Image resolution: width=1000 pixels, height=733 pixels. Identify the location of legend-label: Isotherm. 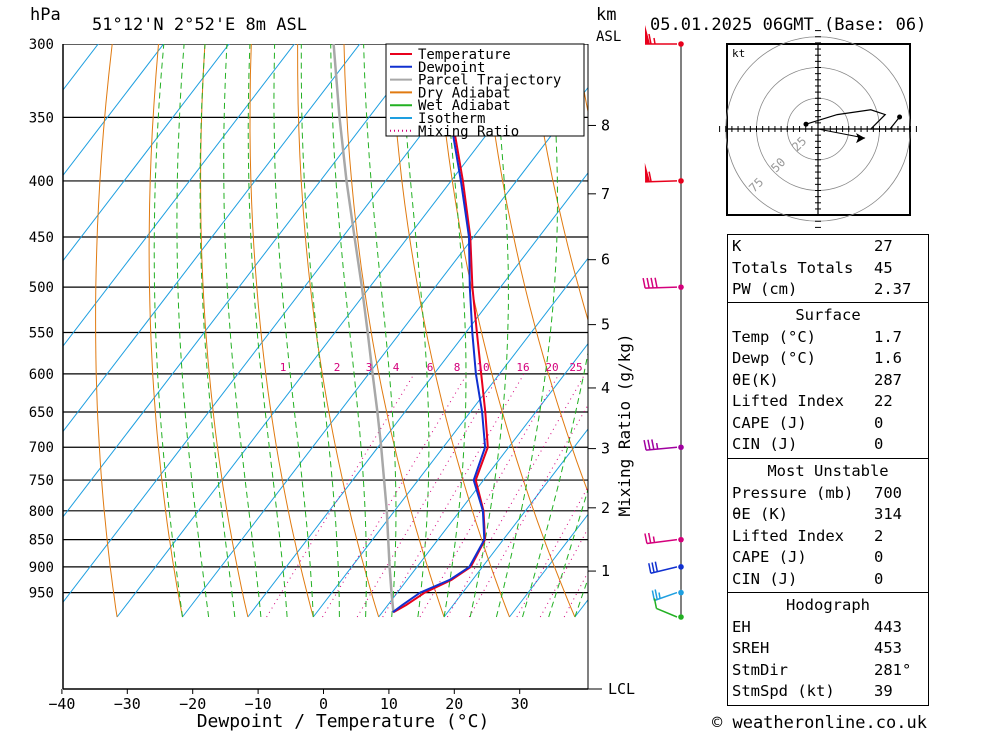
(451, 119).